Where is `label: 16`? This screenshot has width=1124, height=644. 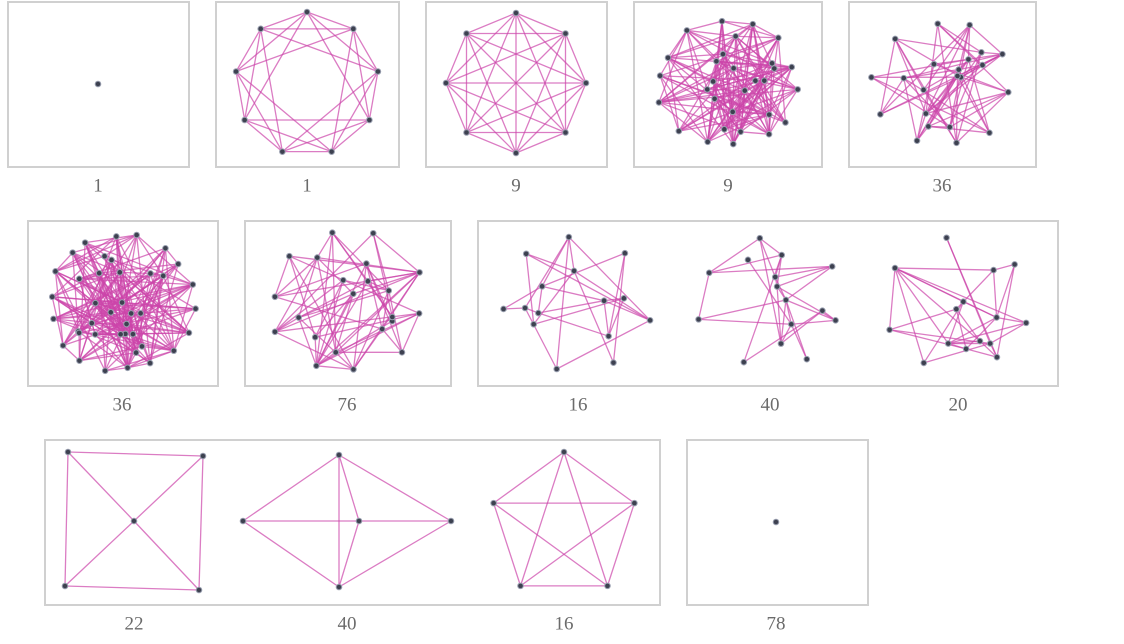
label: 16 is located at coordinates (564, 623).